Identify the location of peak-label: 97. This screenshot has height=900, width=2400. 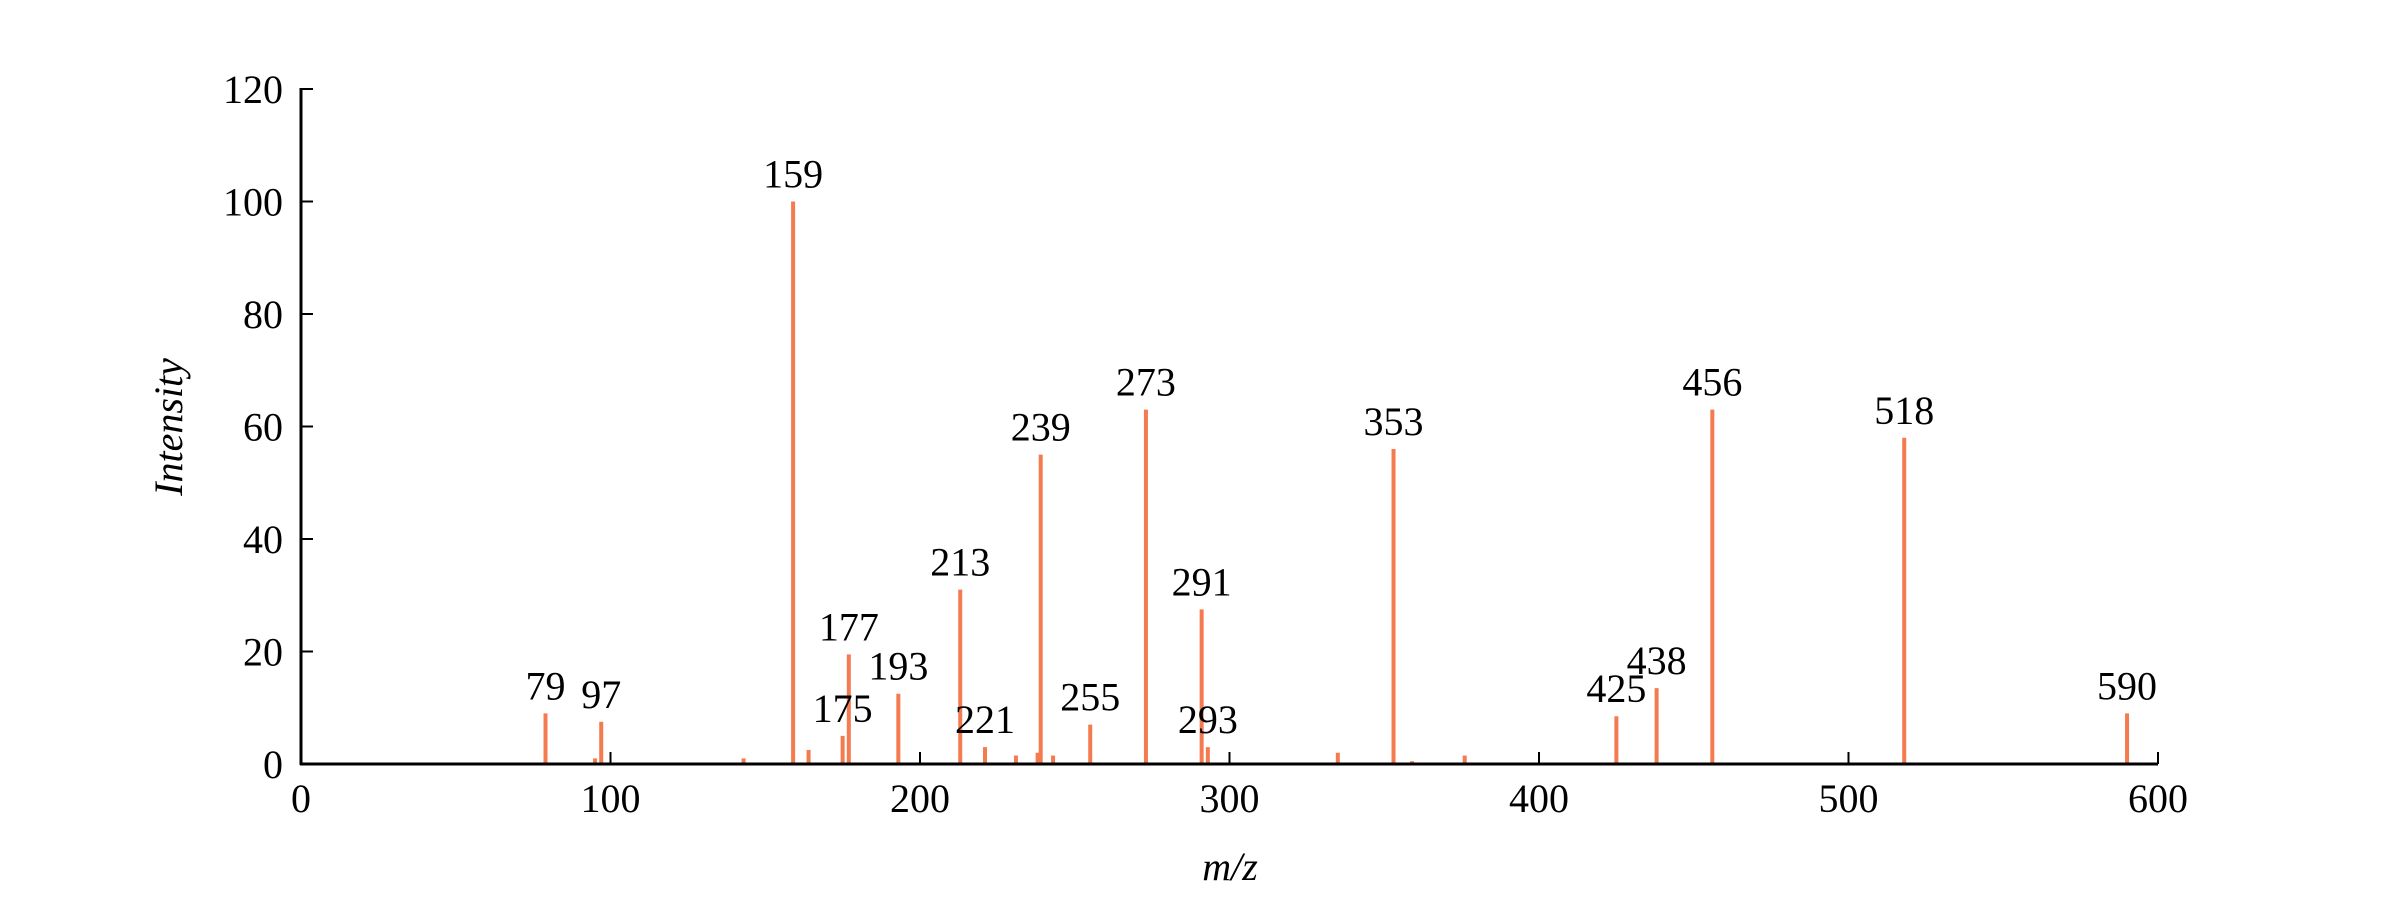
(601, 694).